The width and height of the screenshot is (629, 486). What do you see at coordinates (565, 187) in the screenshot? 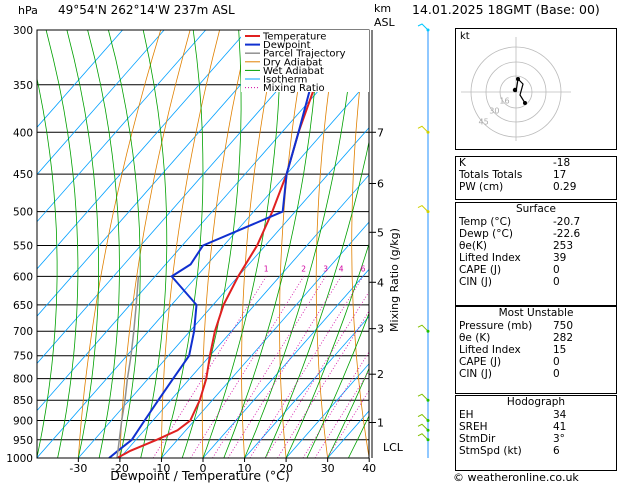
I see `index-value: 0.29` at bounding box center [565, 187].